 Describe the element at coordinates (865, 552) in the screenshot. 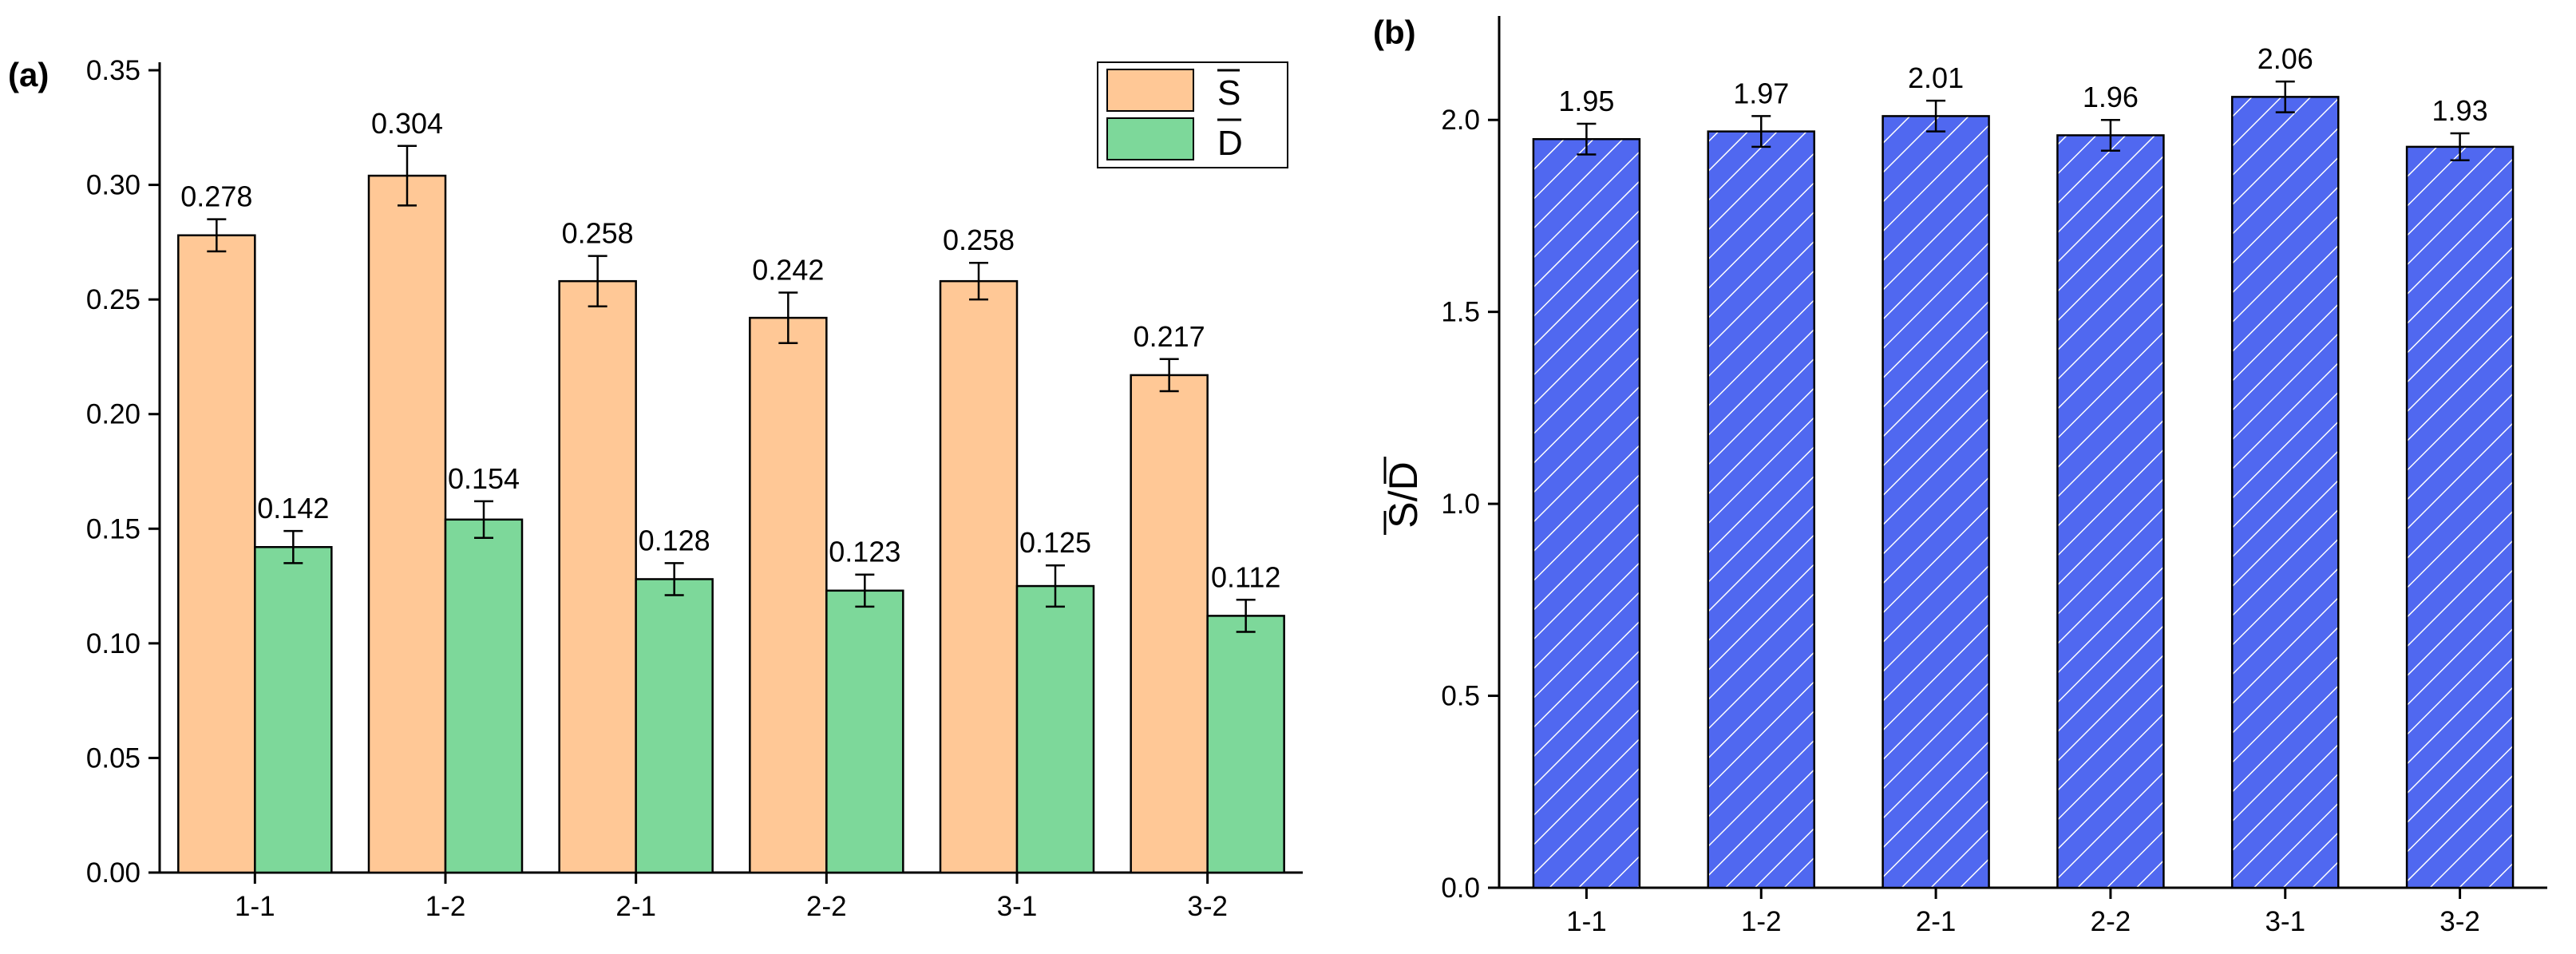

I see `data-label: 0.123` at that location.